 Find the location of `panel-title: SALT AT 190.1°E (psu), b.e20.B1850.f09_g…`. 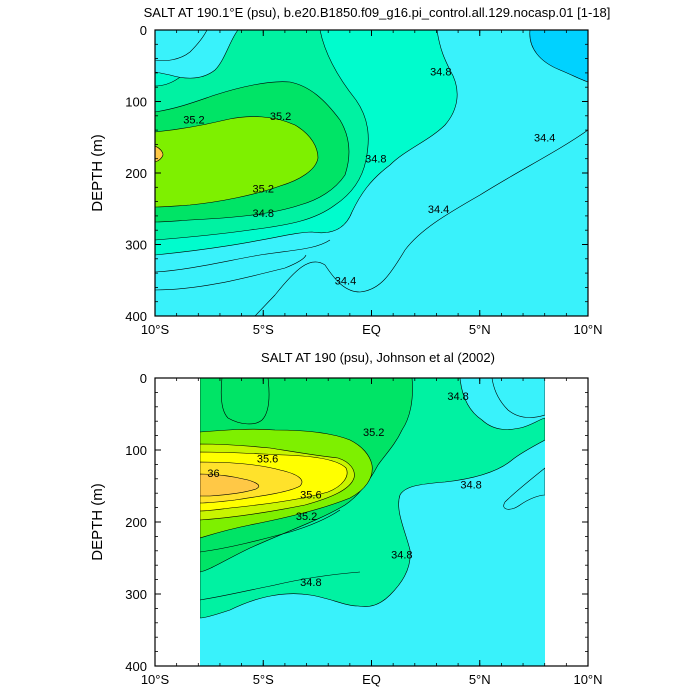

panel-title: SALT AT 190.1°E (psu), b.e20.B1850.f09_g… is located at coordinates (377, 12).